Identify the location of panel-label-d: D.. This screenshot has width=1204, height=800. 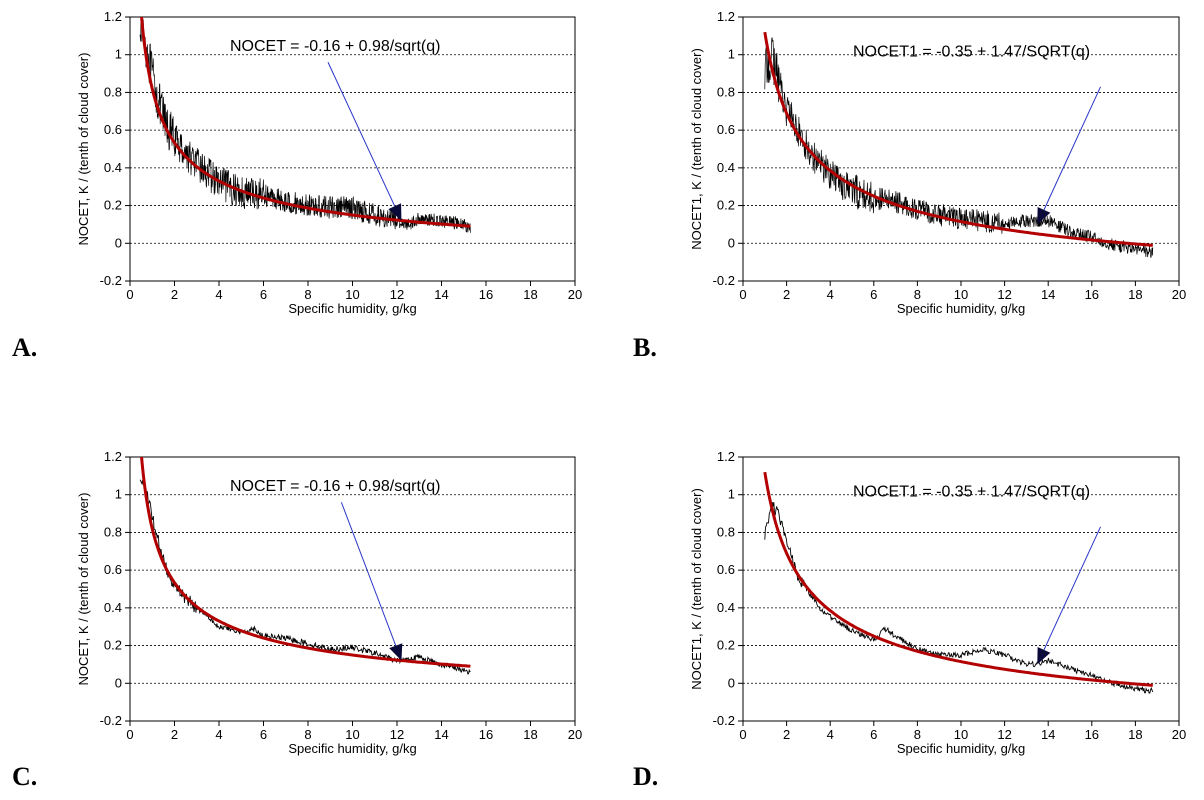
(646, 776).